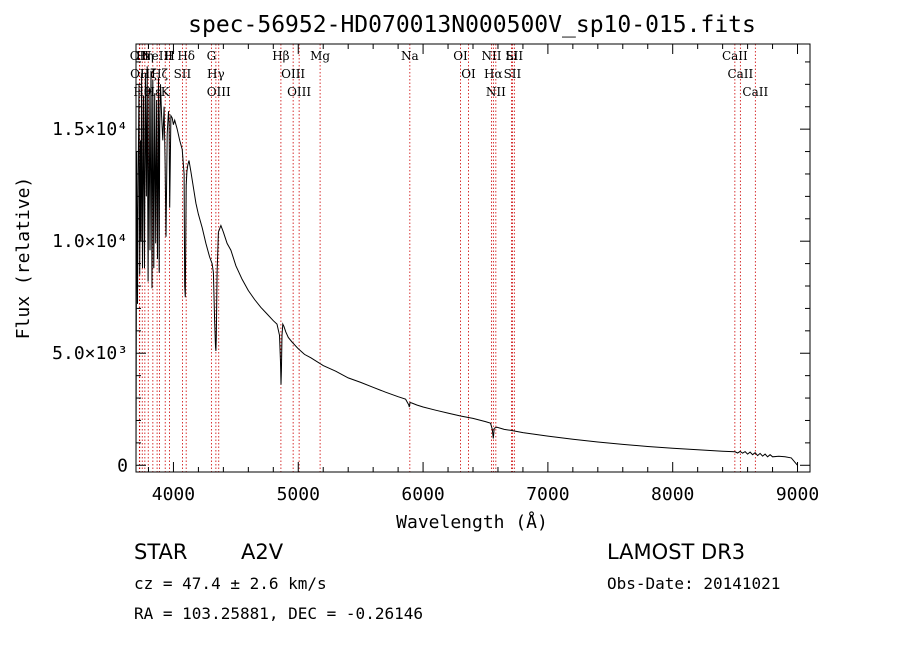 Image resolution: width=900 pixels, height=649 pixels. I want to click on spectral-line-label: Li, so click(512, 56).